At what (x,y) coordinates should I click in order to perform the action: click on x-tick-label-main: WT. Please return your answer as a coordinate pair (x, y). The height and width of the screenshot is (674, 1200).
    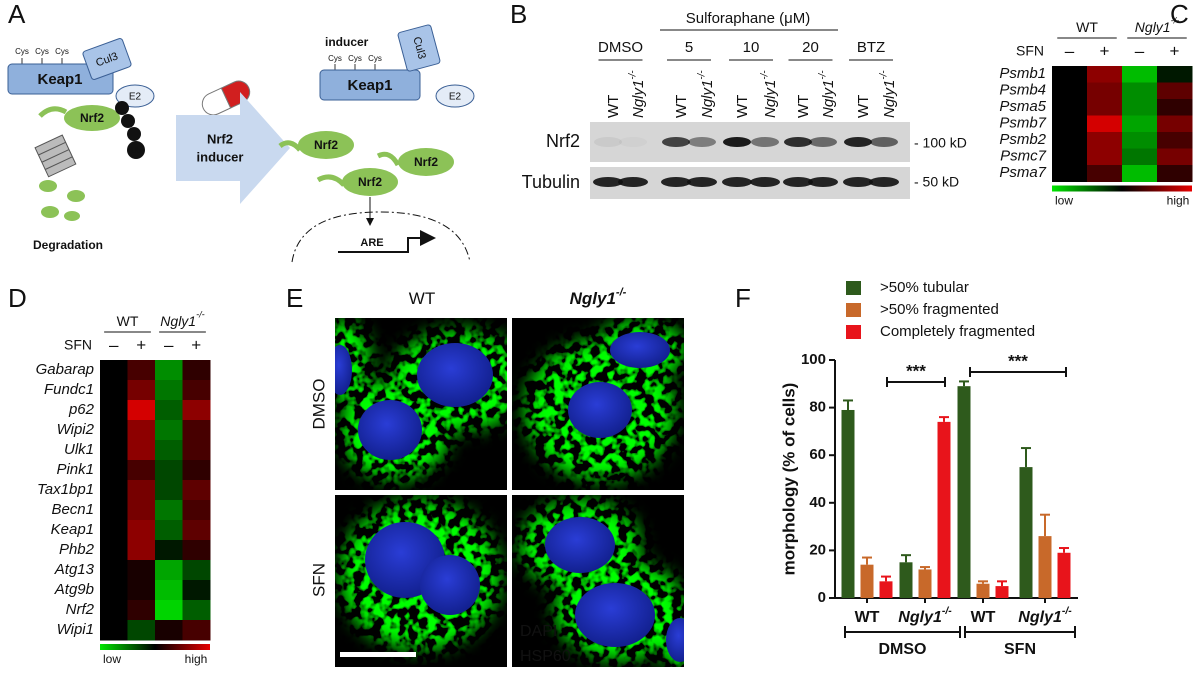
    Looking at the image, I should click on (983, 617).